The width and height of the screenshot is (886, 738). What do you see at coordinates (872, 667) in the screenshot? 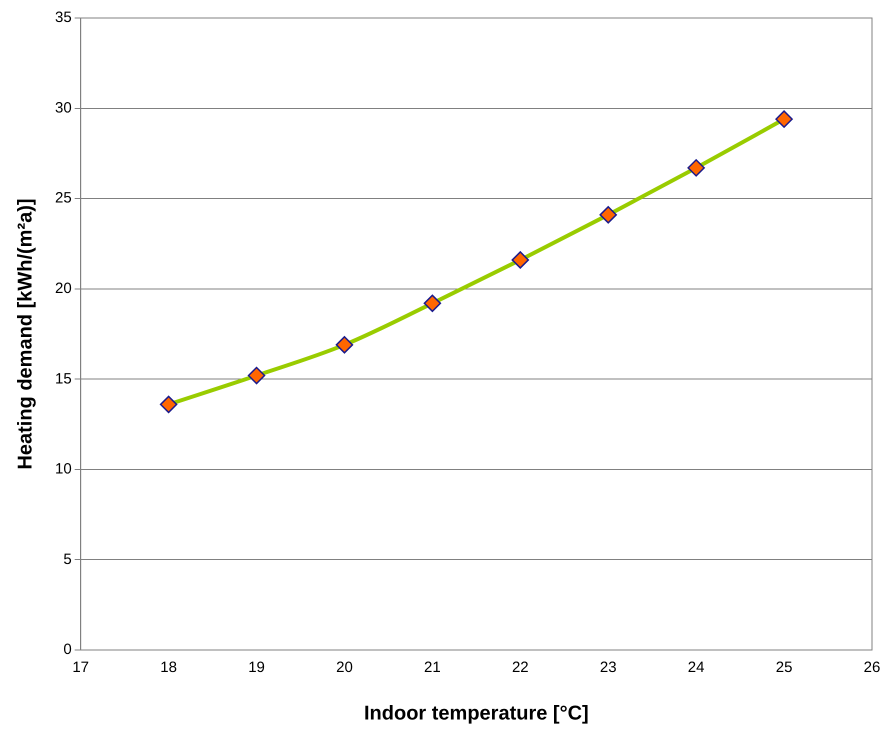
I see `x-tick-label: 26` at bounding box center [872, 667].